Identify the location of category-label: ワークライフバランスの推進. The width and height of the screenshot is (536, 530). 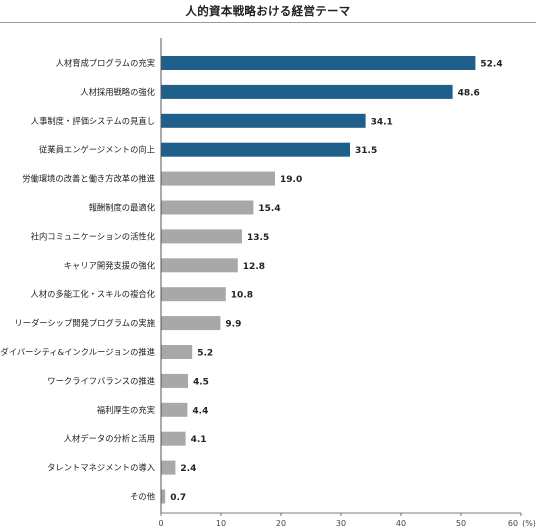
(101, 381).